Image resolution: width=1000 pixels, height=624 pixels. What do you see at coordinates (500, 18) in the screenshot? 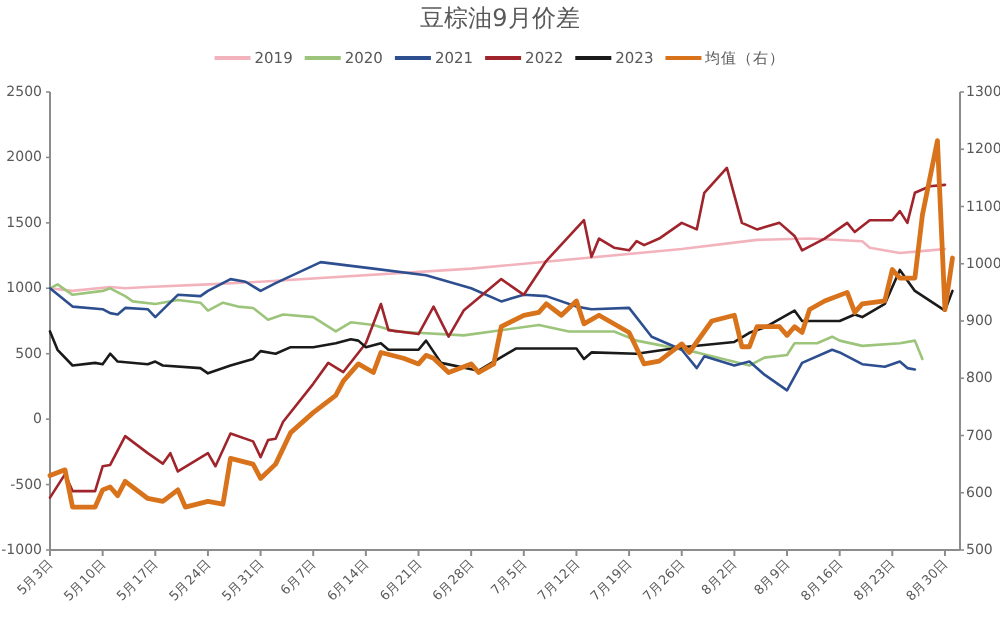
I see `title: 豆棕油9月价差` at bounding box center [500, 18].